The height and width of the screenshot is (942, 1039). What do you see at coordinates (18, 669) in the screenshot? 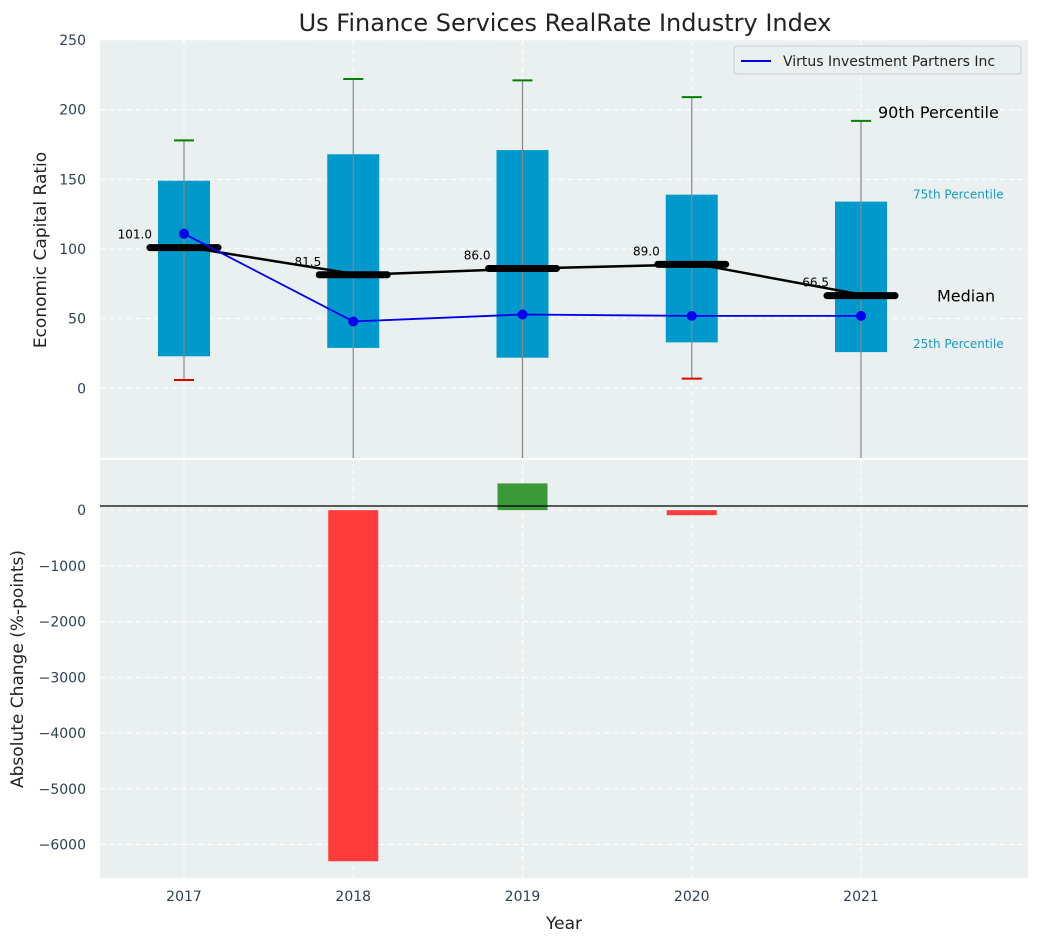
I see `bottom-y-axis-label: Absolute Change (%-points)` at bounding box center [18, 669].